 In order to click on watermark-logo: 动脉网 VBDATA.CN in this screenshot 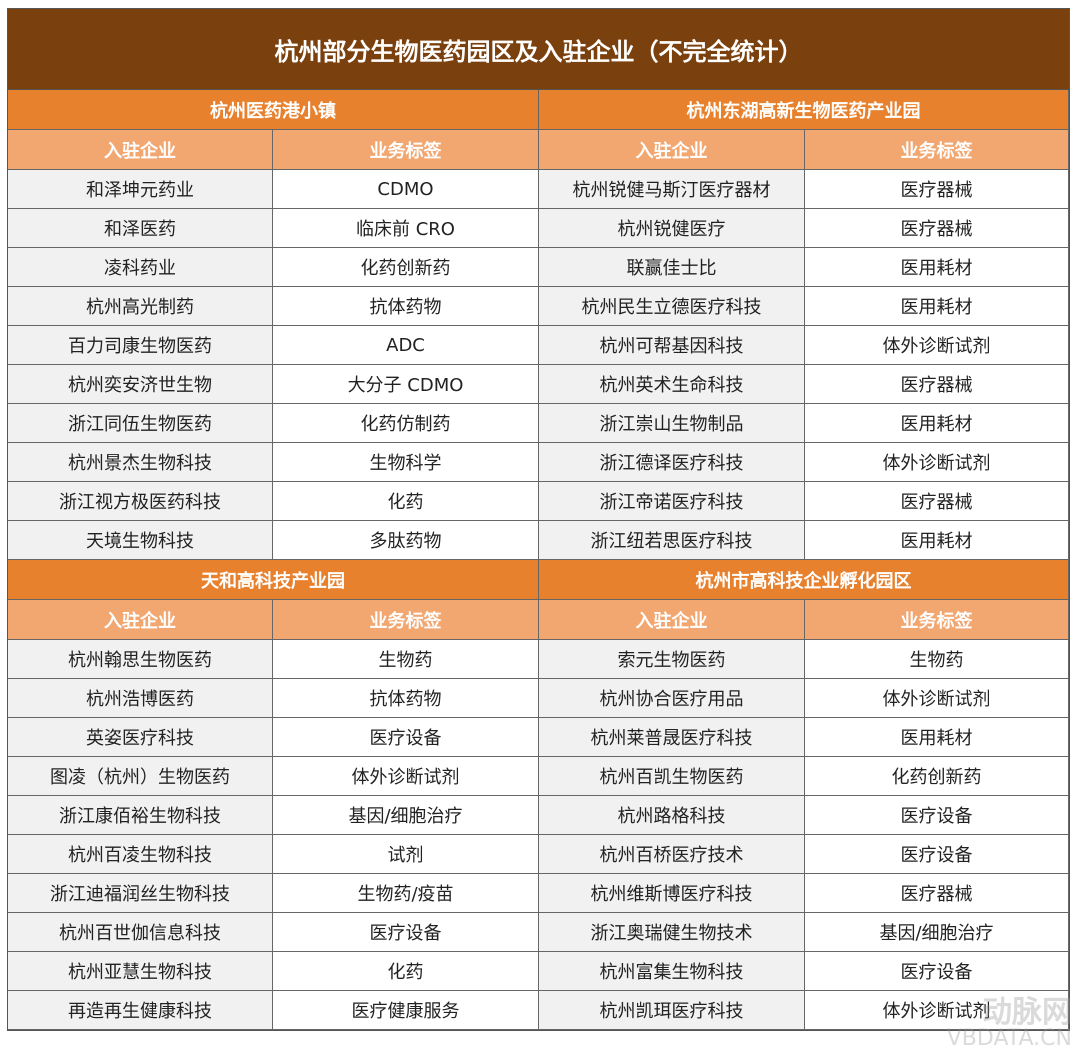, I will do `click(1009, 1023)`.